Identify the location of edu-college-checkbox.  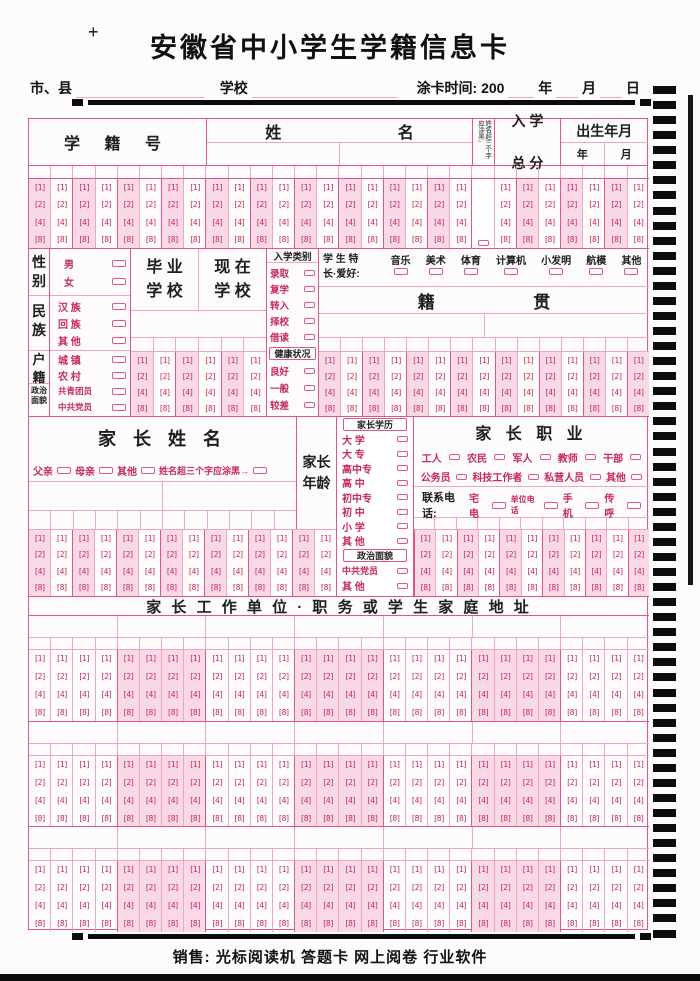
(402, 453).